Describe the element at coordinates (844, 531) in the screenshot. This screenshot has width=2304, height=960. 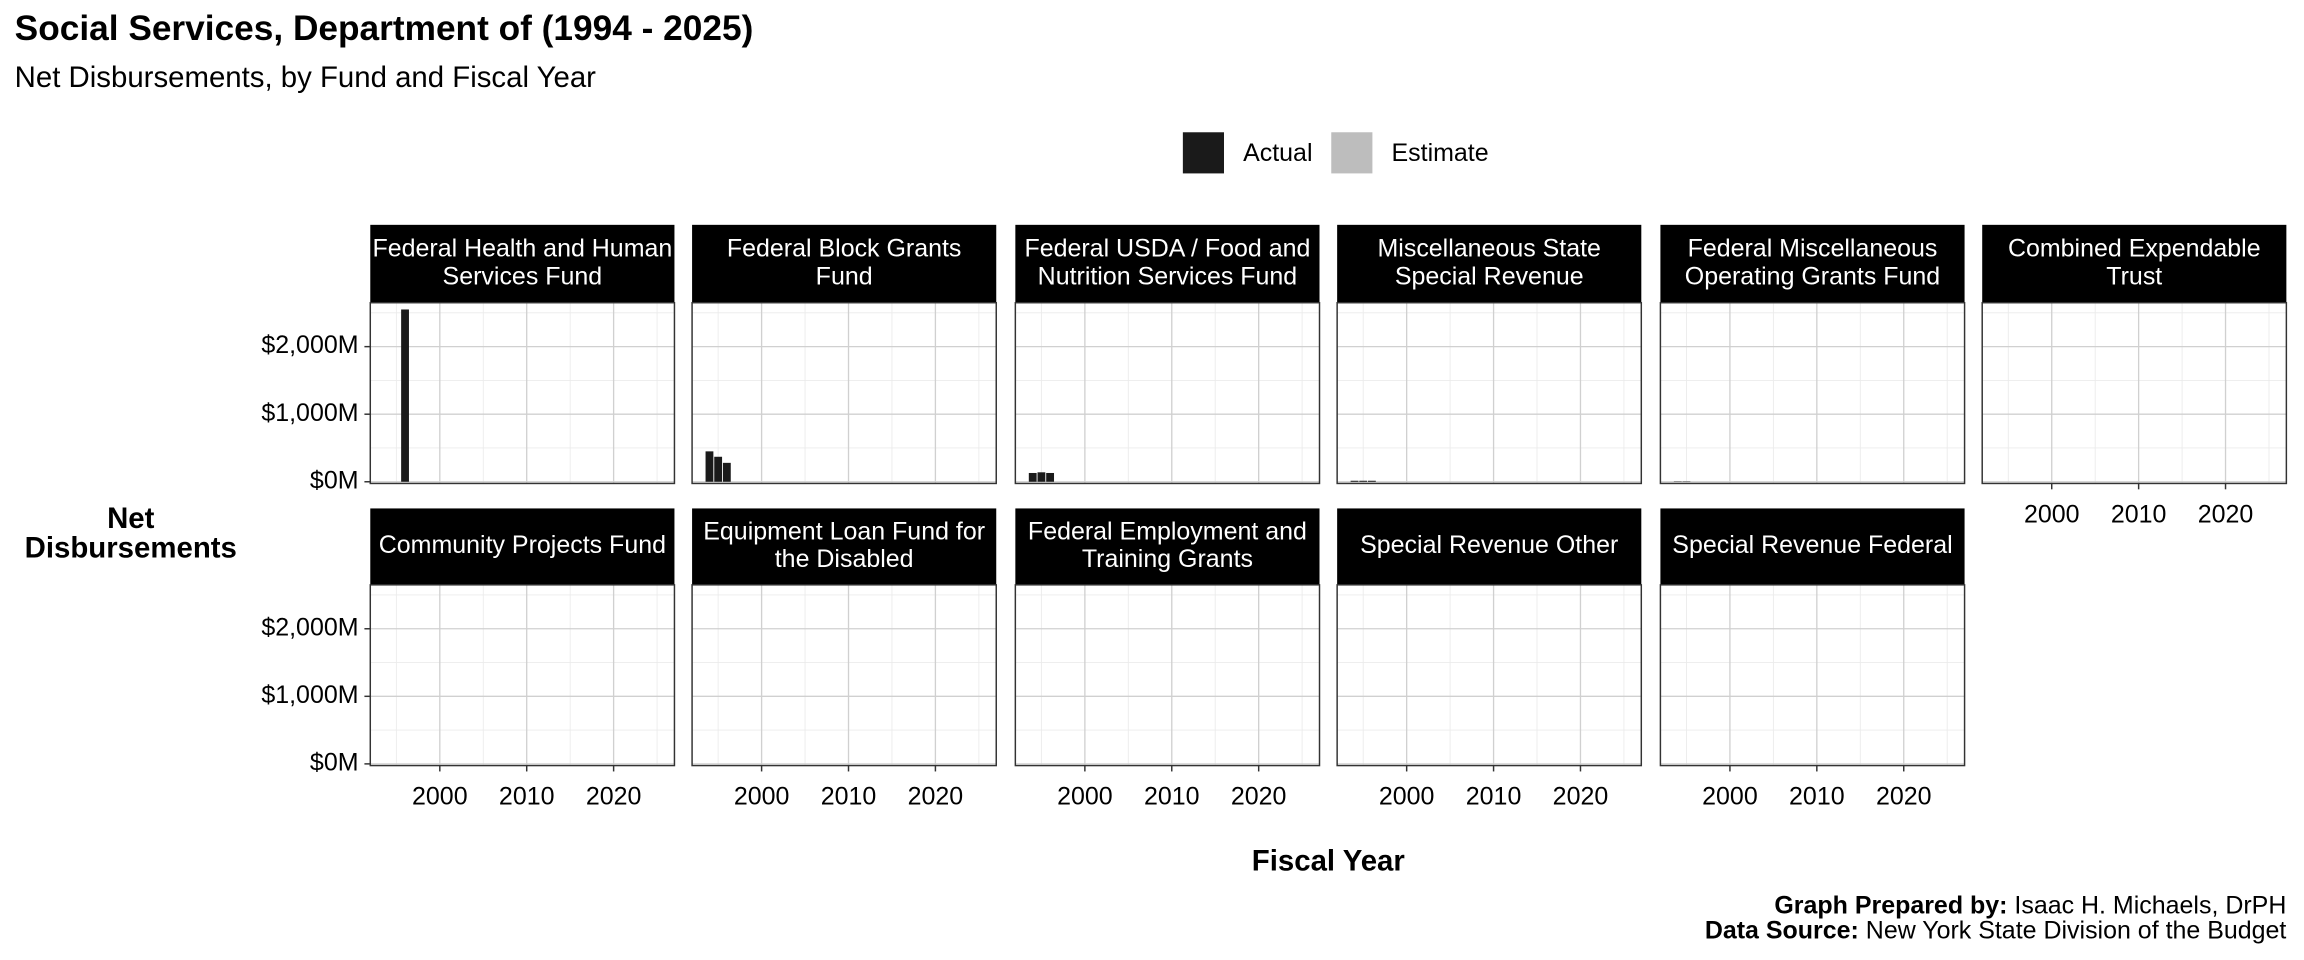
I see `facet-title: Equipment Loan Fund for` at that location.